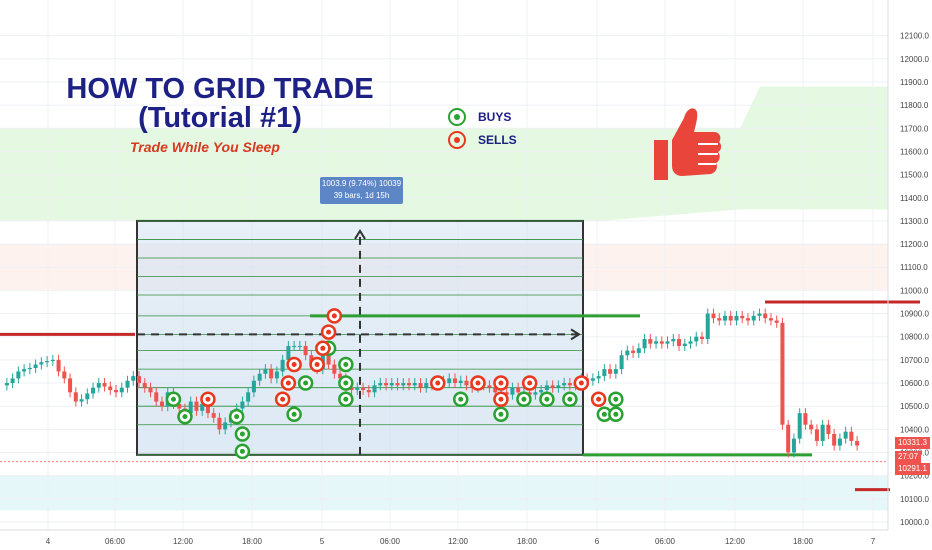  What do you see at coordinates (914, 105) in the screenshot?
I see `y-tick-label: 11800.0` at bounding box center [914, 105].